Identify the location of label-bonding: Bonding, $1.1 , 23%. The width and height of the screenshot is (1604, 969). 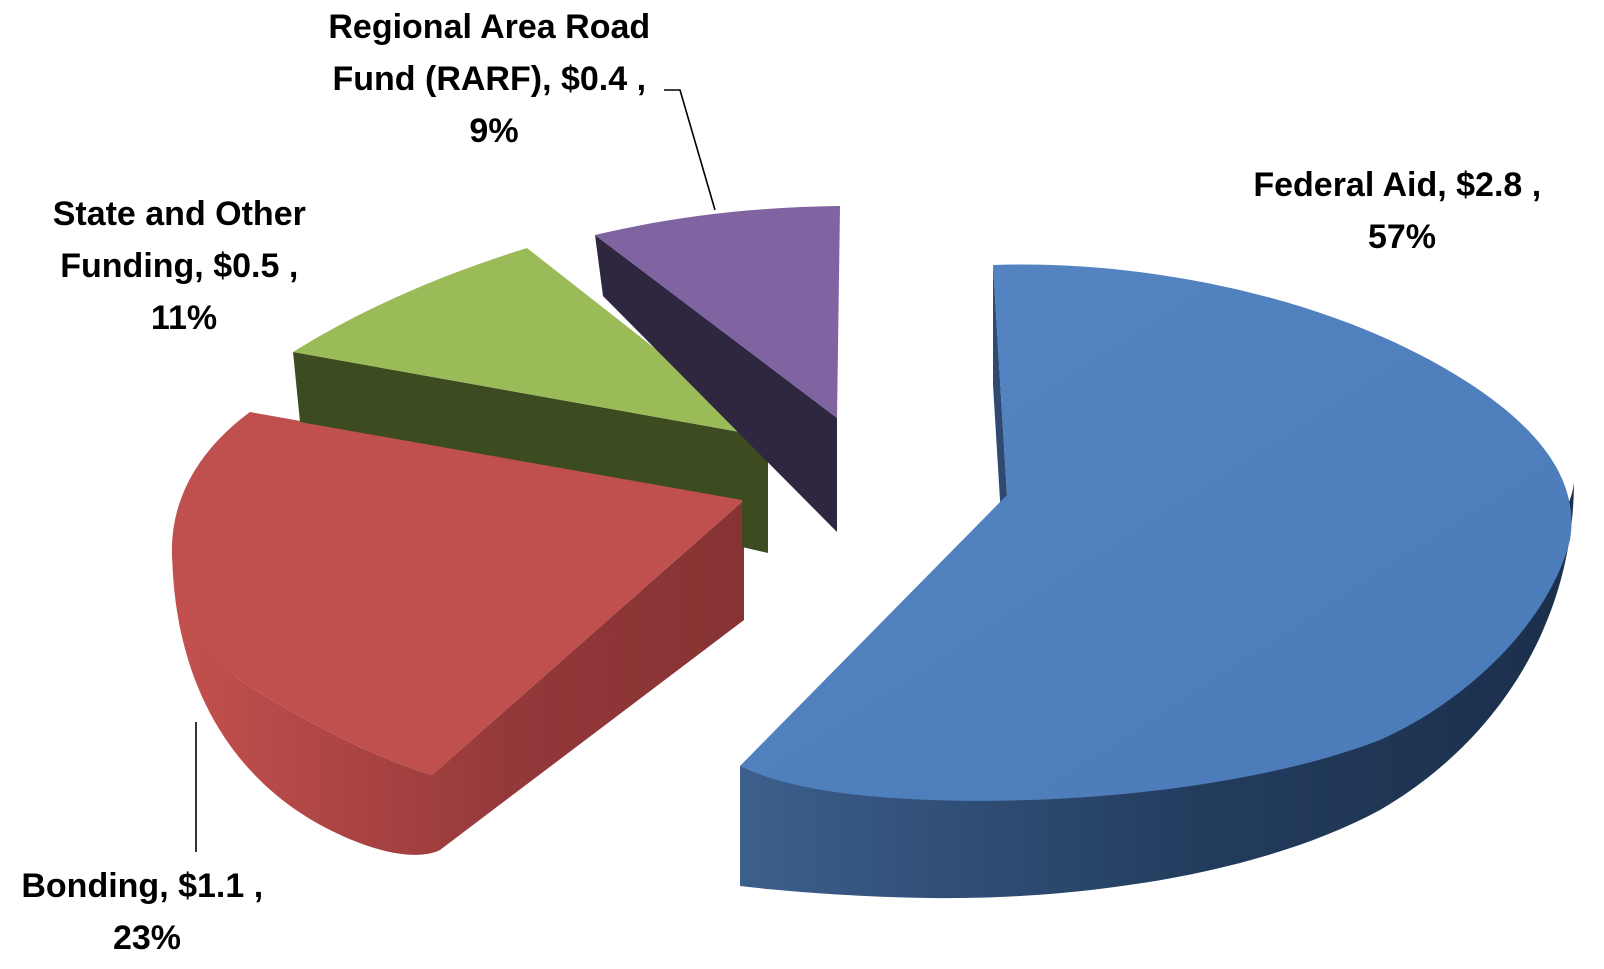
(146, 912).